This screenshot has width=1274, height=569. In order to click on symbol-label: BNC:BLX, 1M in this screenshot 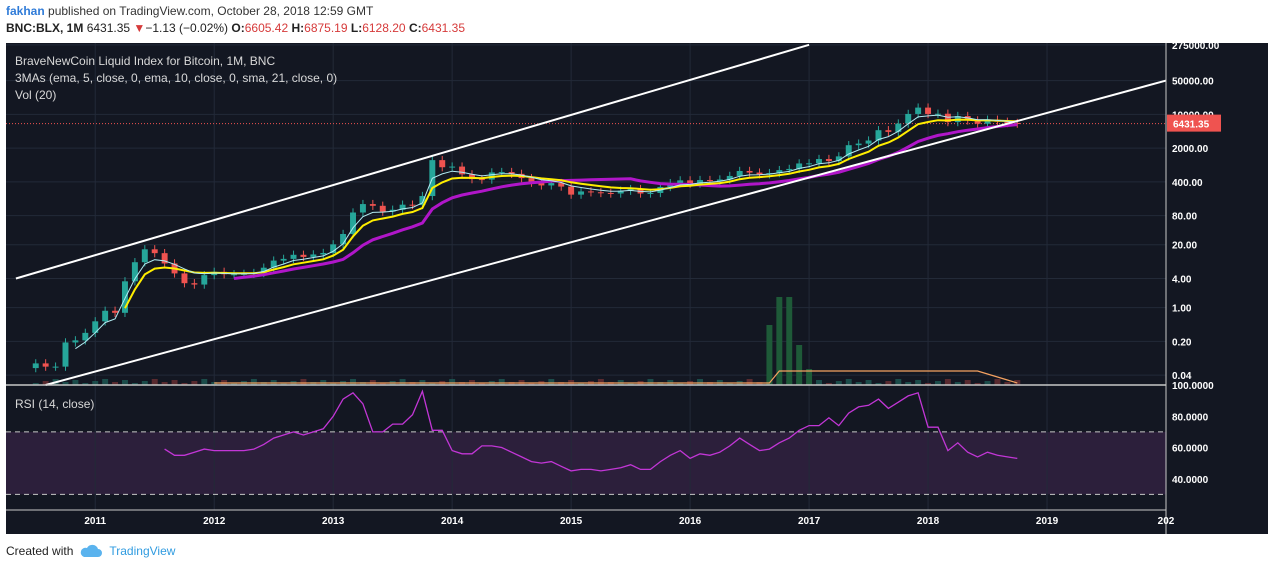, I will do `click(45, 28)`.